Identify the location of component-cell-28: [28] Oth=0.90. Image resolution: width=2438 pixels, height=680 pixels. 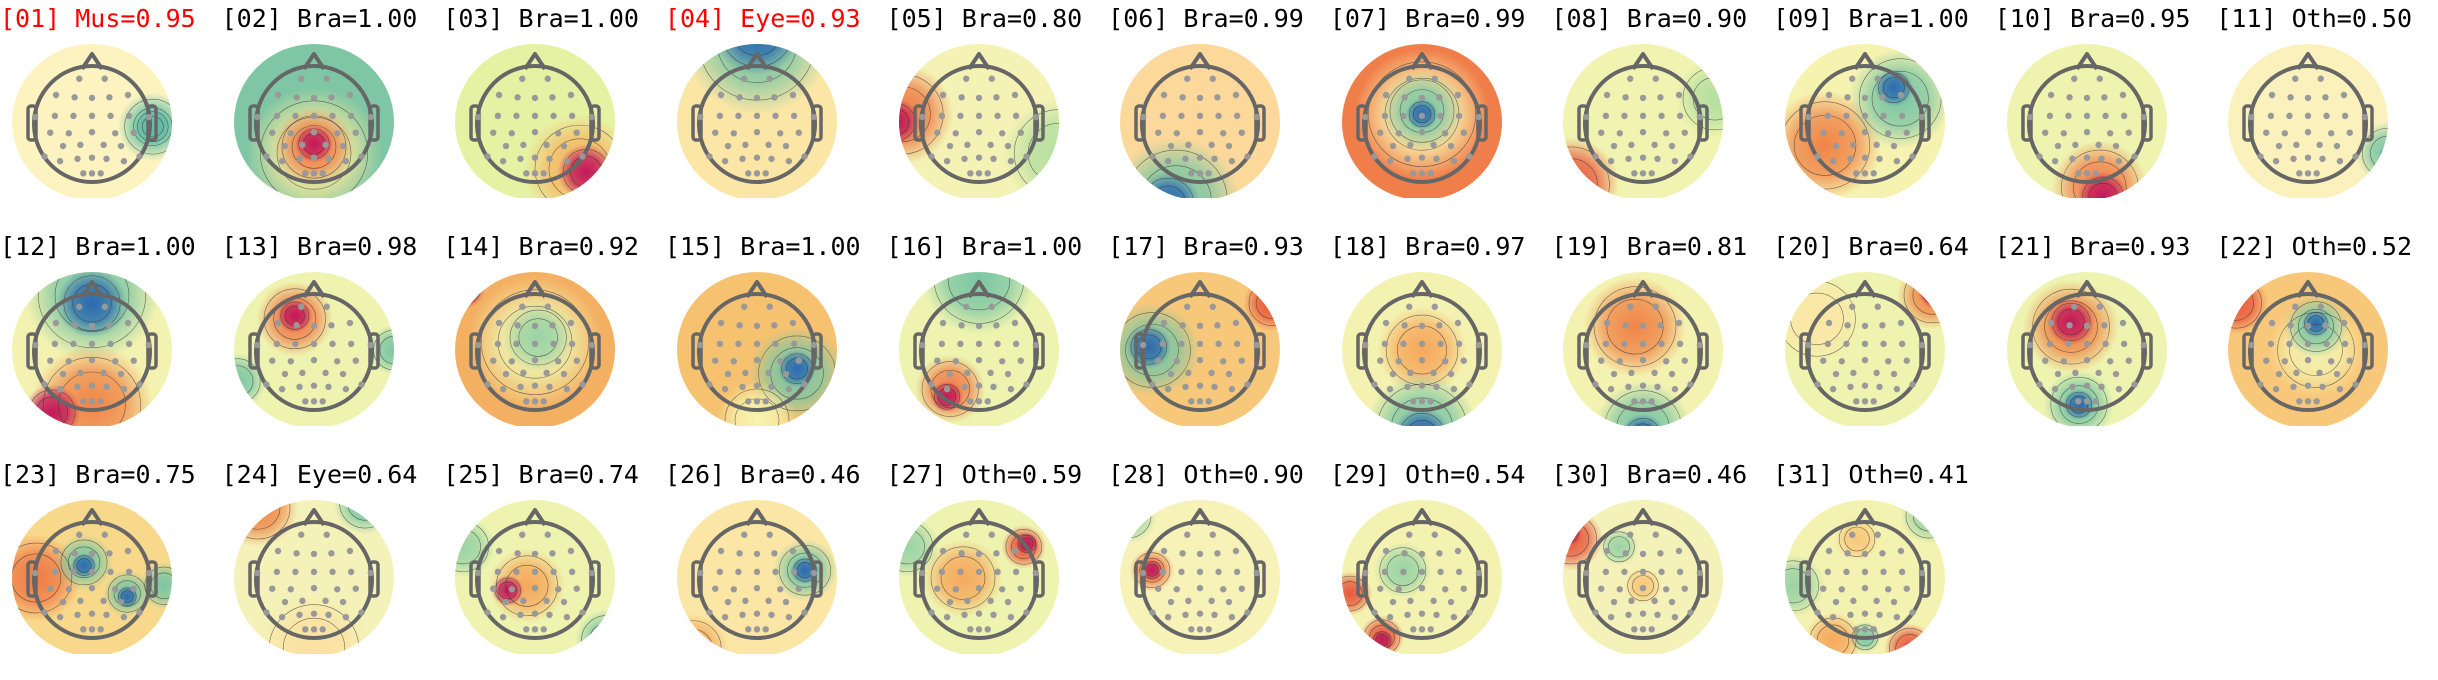
(1219, 569).